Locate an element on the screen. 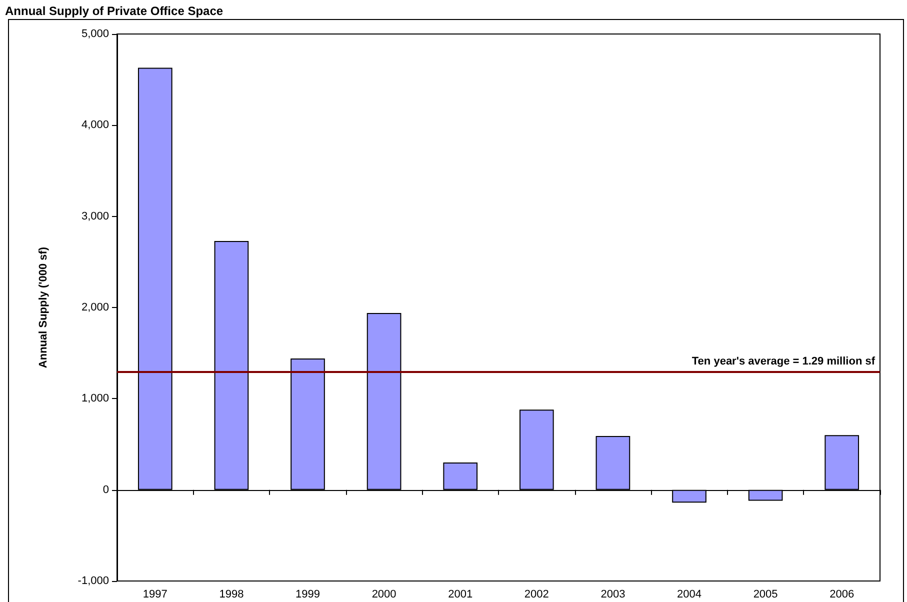 The image size is (907, 602). x-tick-label: 2001 is located at coordinates (460, 594).